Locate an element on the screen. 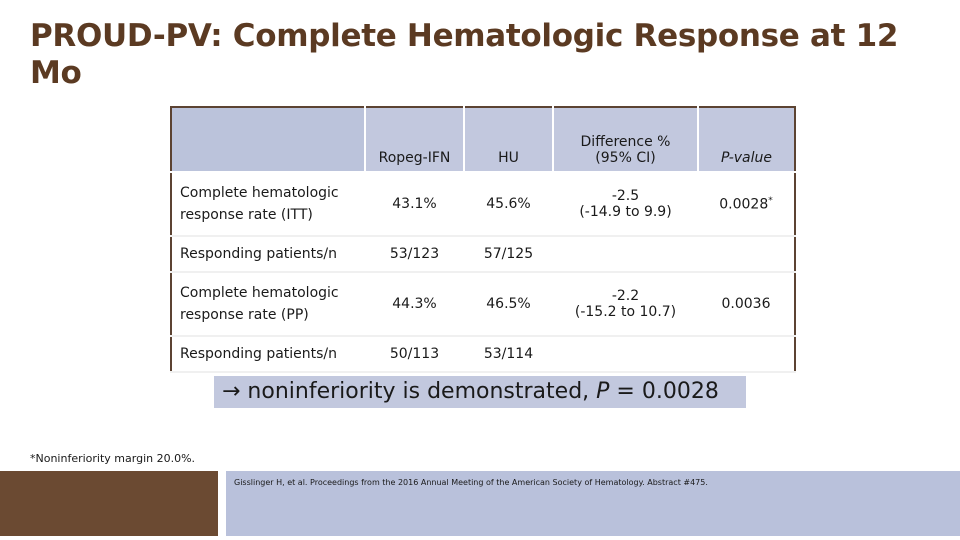 This screenshot has height=540, width=960. row-label-pp: Complete hematologic response rate (PP) is located at coordinates (268, 304).